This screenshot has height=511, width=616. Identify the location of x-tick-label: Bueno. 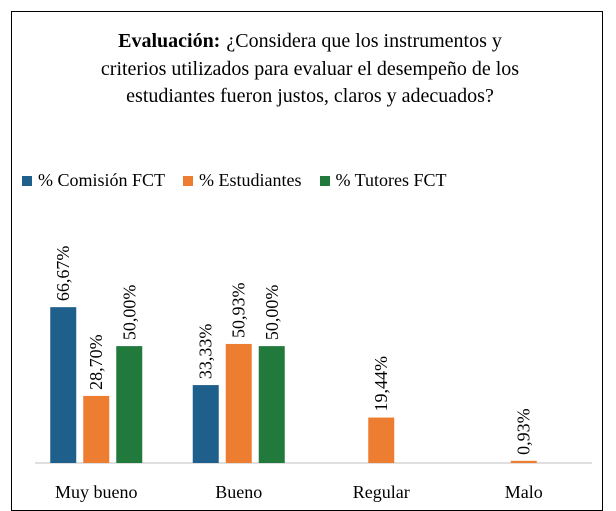
(238, 492).